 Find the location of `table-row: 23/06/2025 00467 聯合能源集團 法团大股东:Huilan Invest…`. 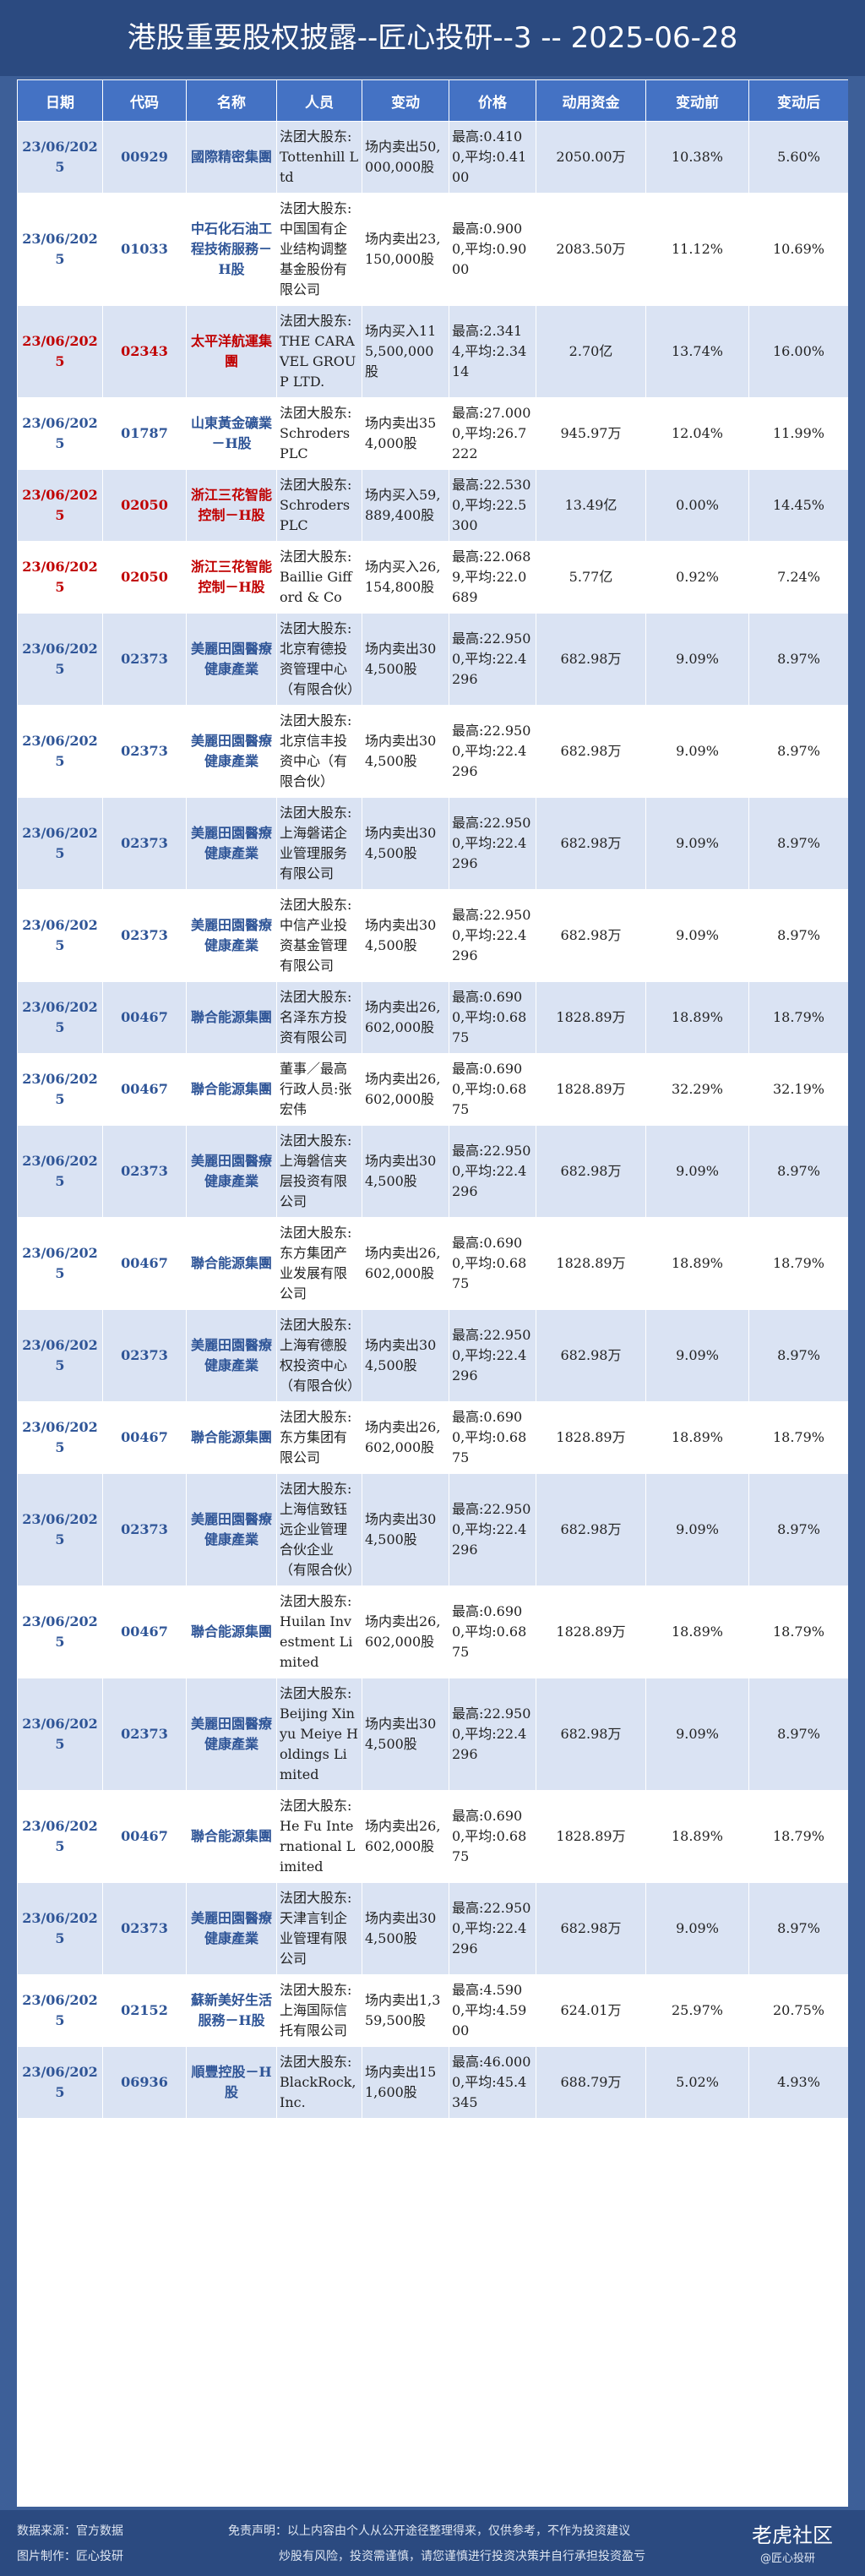

table-row: 23/06/2025 00467 聯合能源集團 法团大股东:Huilan Invest… is located at coordinates (432, 1631).